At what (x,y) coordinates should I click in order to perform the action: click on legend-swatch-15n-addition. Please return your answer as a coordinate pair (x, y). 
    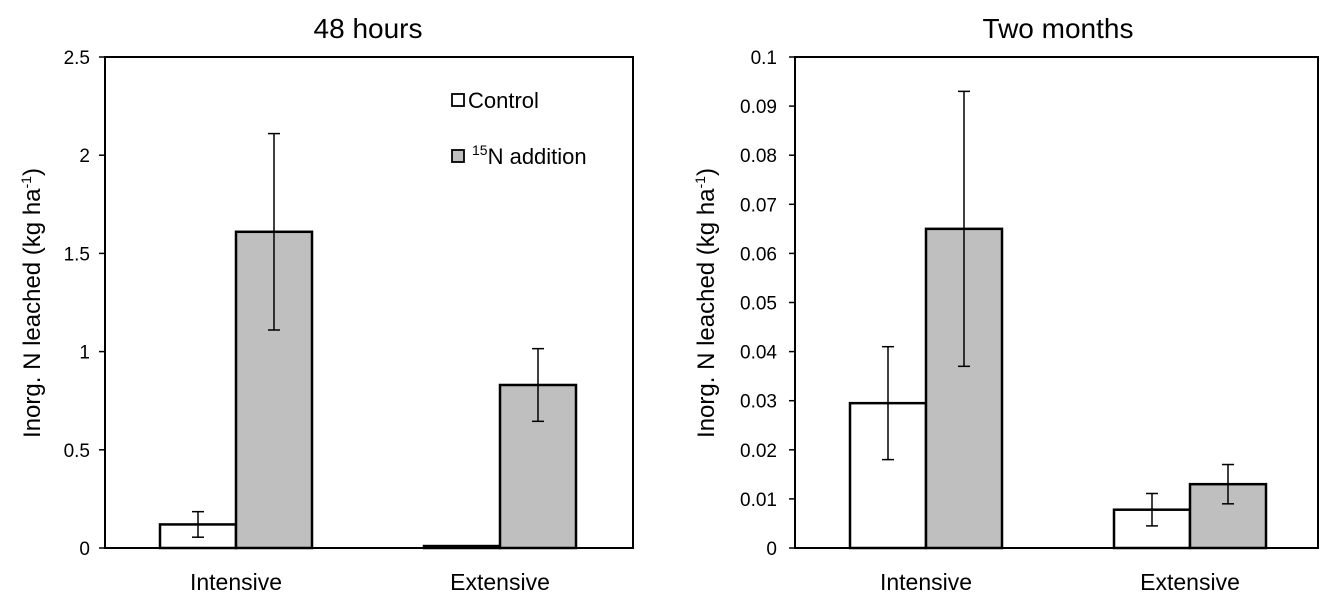
    Looking at the image, I should click on (458, 156).